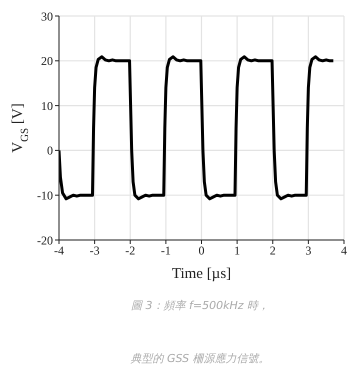 The height and width of the screenshot is (376, 360). What do you see at coordinates (200, 305) in the screenshot?
I see `caption: 圖 3：頻率 f=500kHz 時，` at bounding box center [200, 305].